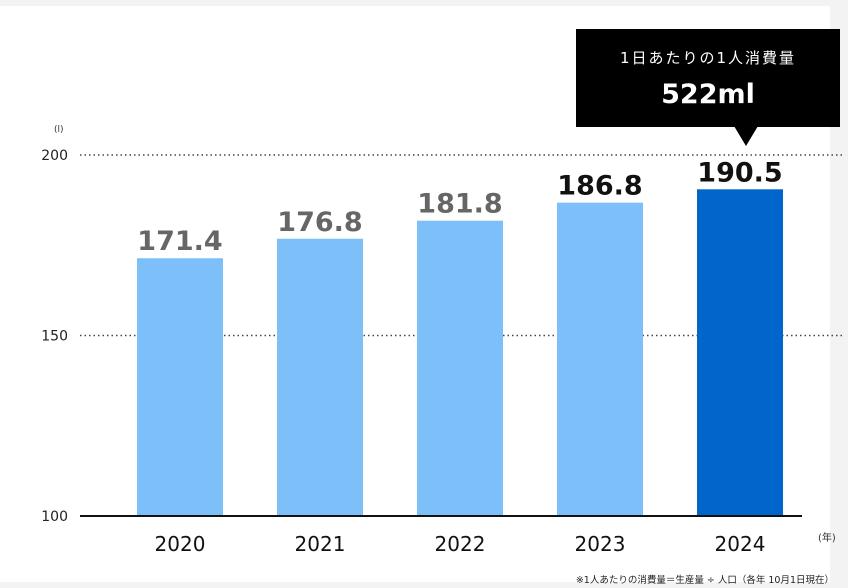  Describe the element at coordinates (739, 172) in the screenshot. I see `value-label-2024: 190.5` at that location.